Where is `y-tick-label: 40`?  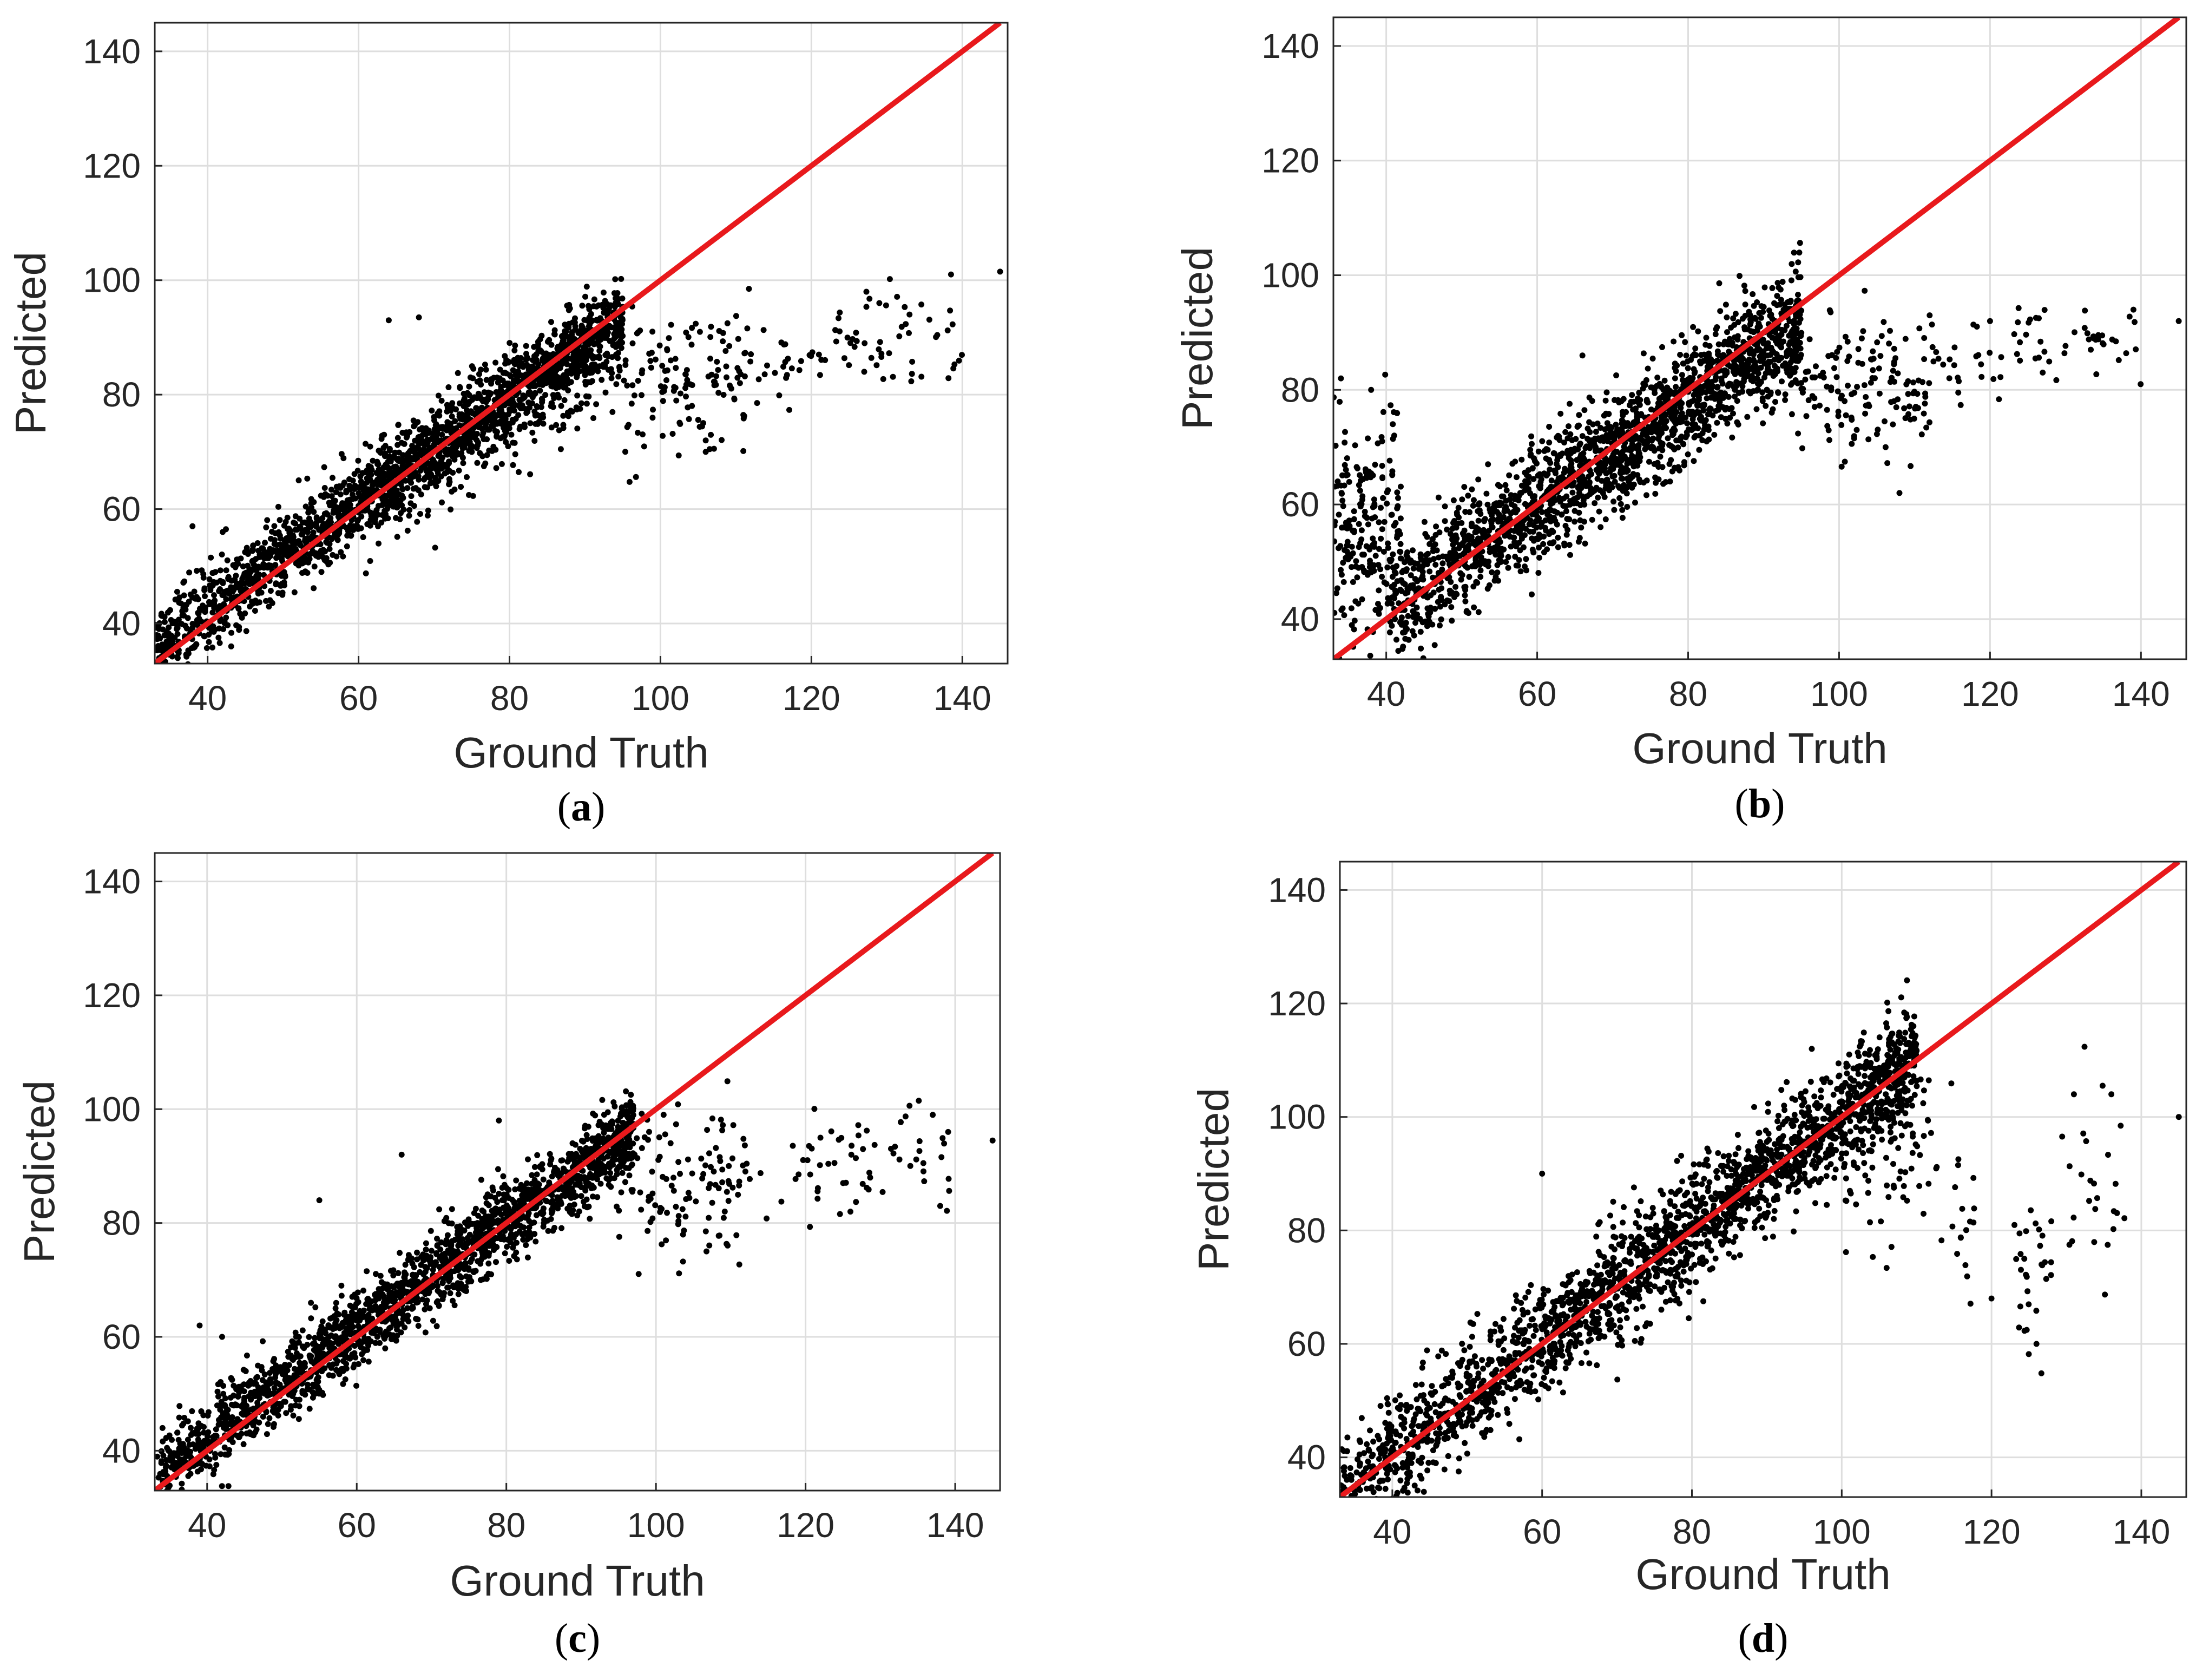 y-tick-label: 40 is located at coordinates (1300, 619).